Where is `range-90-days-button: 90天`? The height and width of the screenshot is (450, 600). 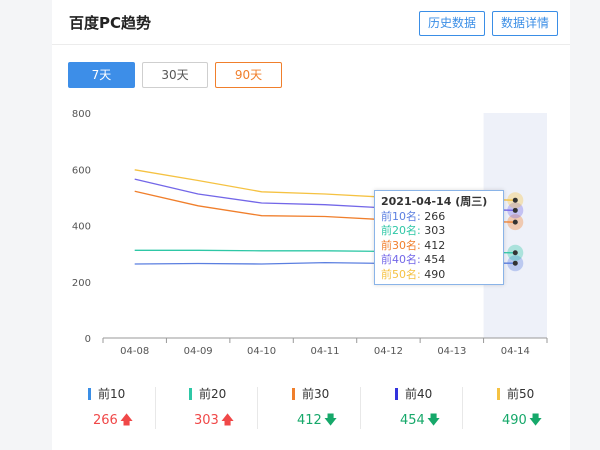
range-90-days-button: 90天 is located at coordinates (248, 75).